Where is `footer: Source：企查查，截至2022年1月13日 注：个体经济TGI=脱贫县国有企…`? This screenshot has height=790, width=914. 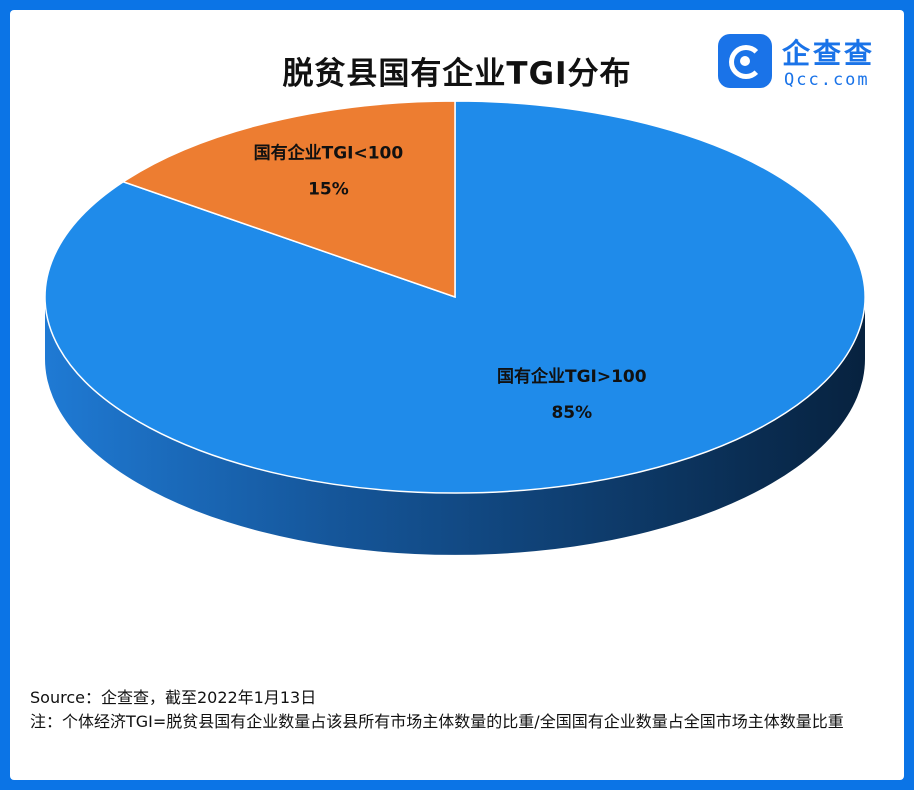 footer: Source：企查查，截至2022年1月13日 注：个体经济TGI=脱贫县国有企… is located at coordinates (465, 710).